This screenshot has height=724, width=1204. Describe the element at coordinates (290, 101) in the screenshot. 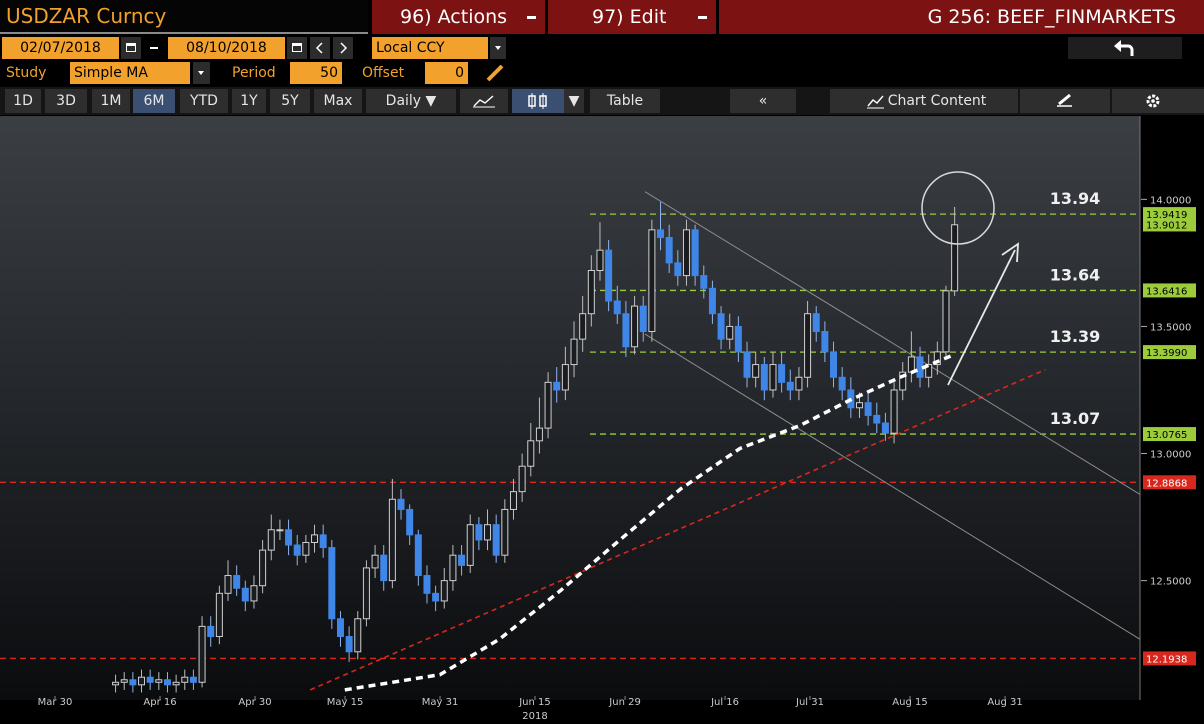

I see `range-button: 5Y` at that location.